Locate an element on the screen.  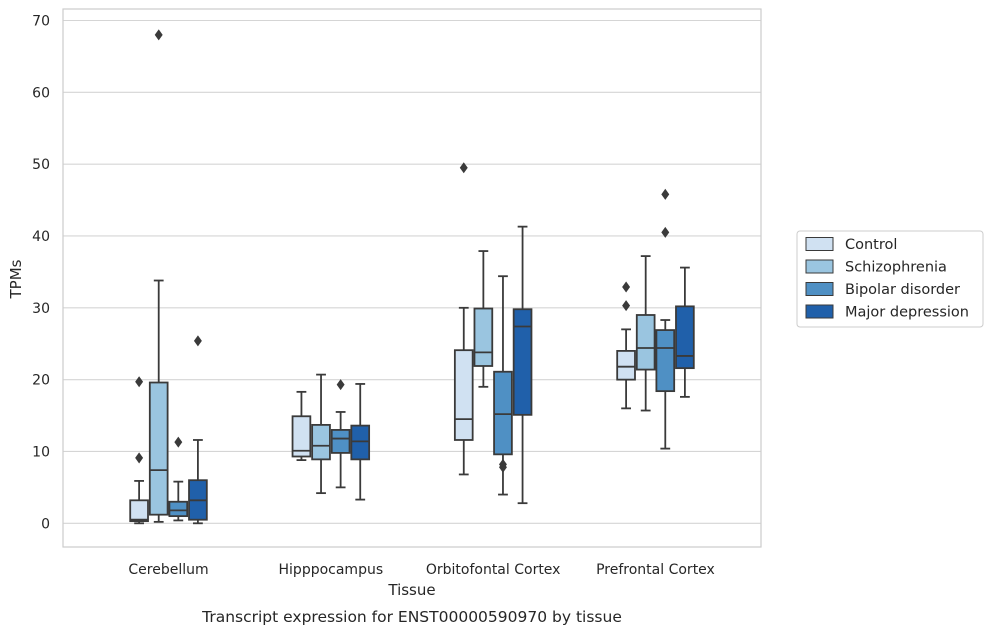
legend-label: Control is located at coordinates (871, 245).